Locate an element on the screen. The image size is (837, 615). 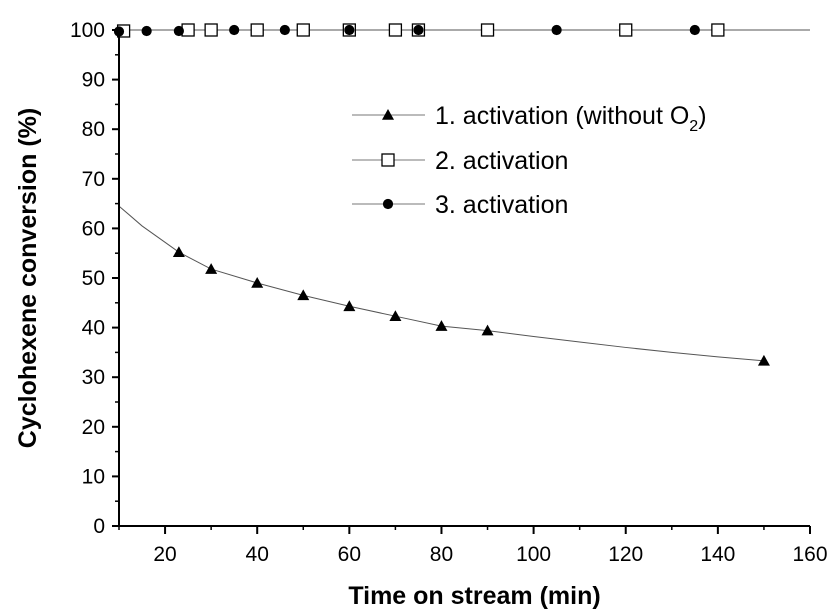
x-tick-label: 120 is located at coordinates (625, 554).